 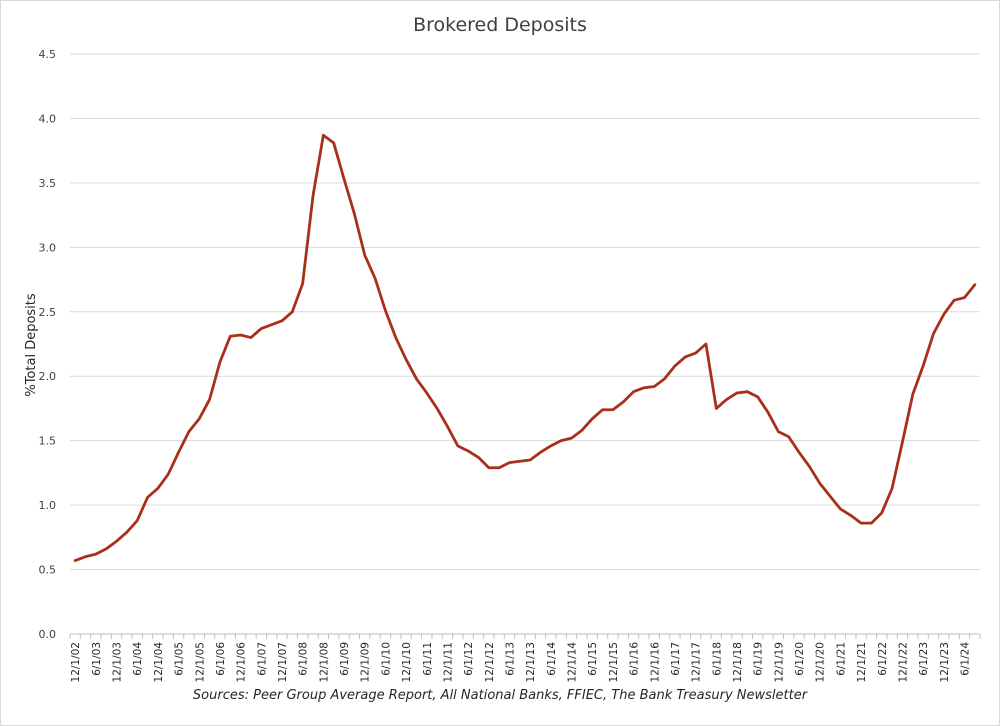 I want to click on x-tick-label: 6/1/12, so click(x=469, y=659).